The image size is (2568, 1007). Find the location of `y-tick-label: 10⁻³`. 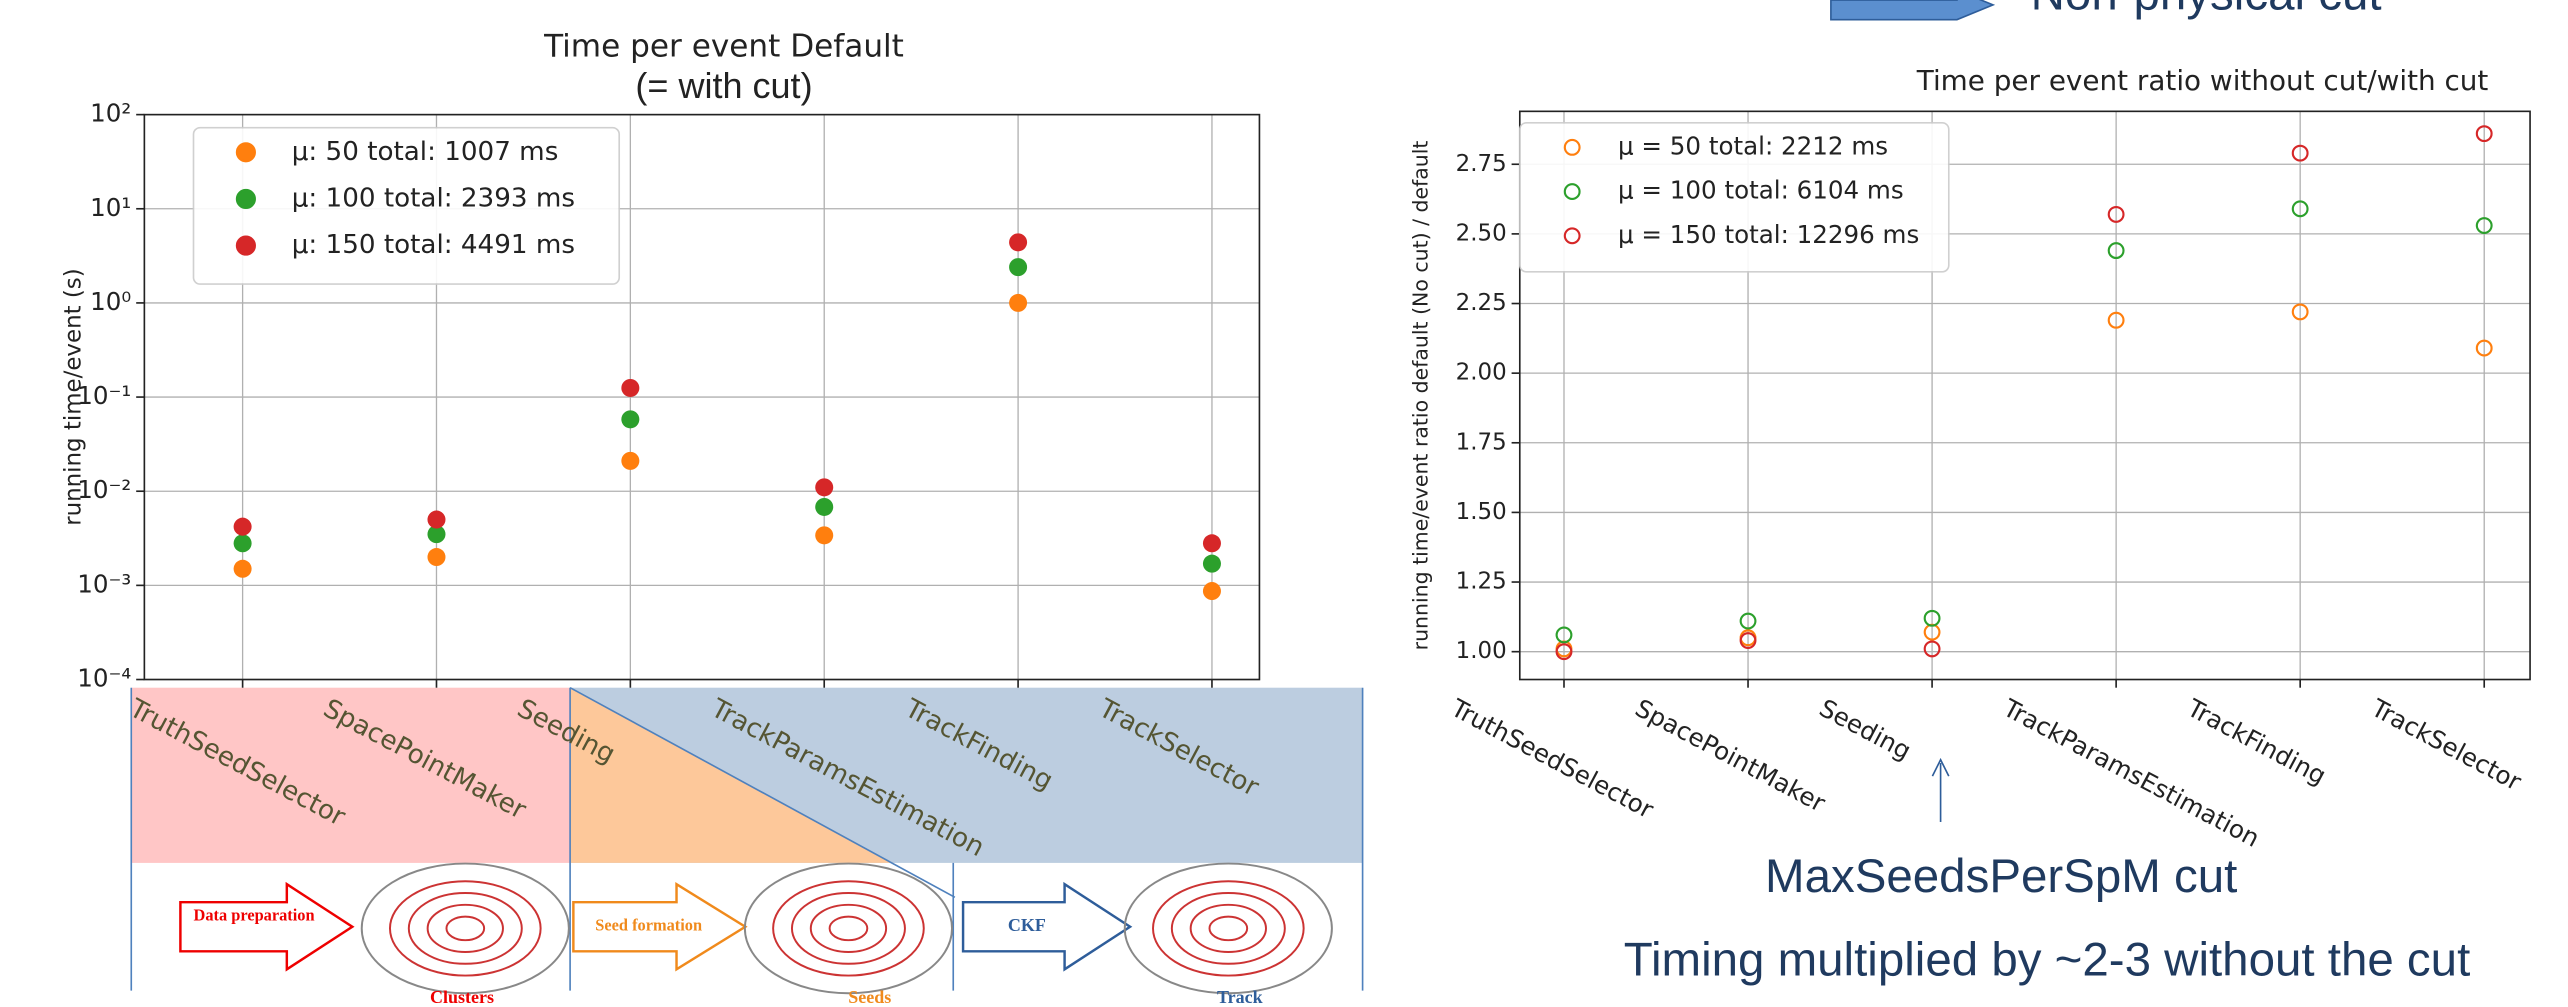

y-tick-label: 10⁻³ is located at coordinates (104, 583).